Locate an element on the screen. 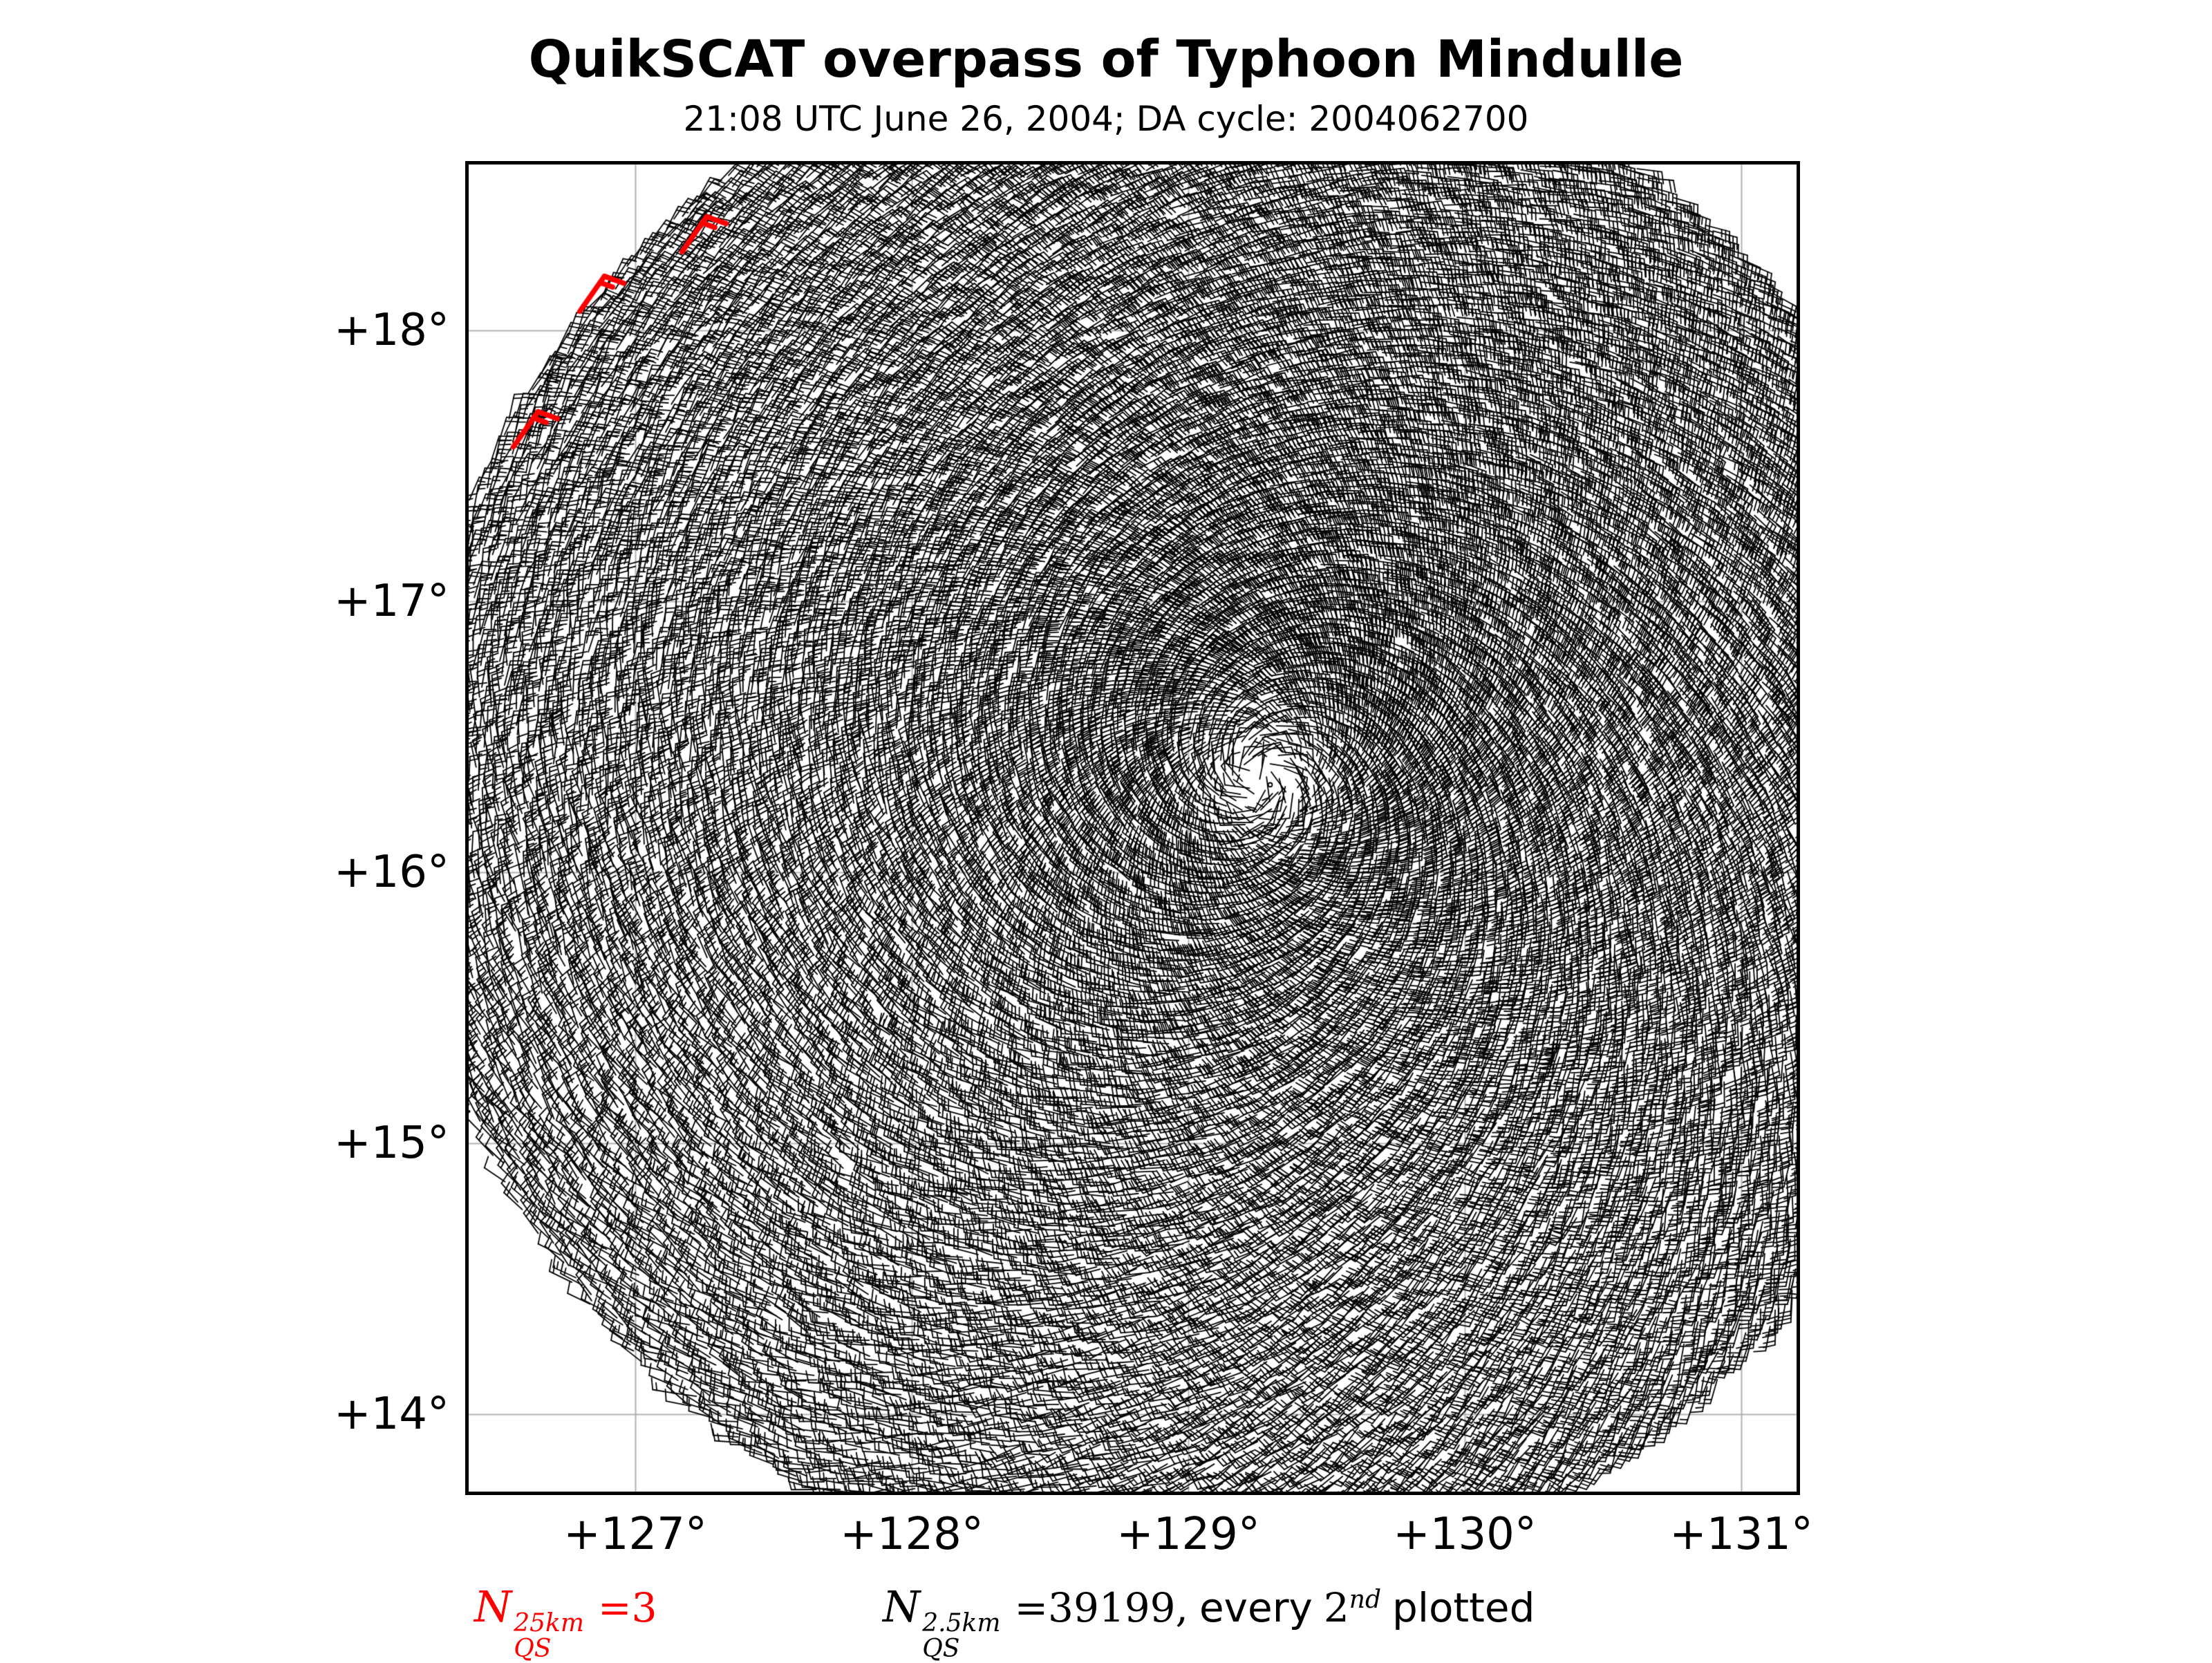 This screenshot has width=2212, height=1663. math-base: 2 is located at coordinates (1336, 1607).